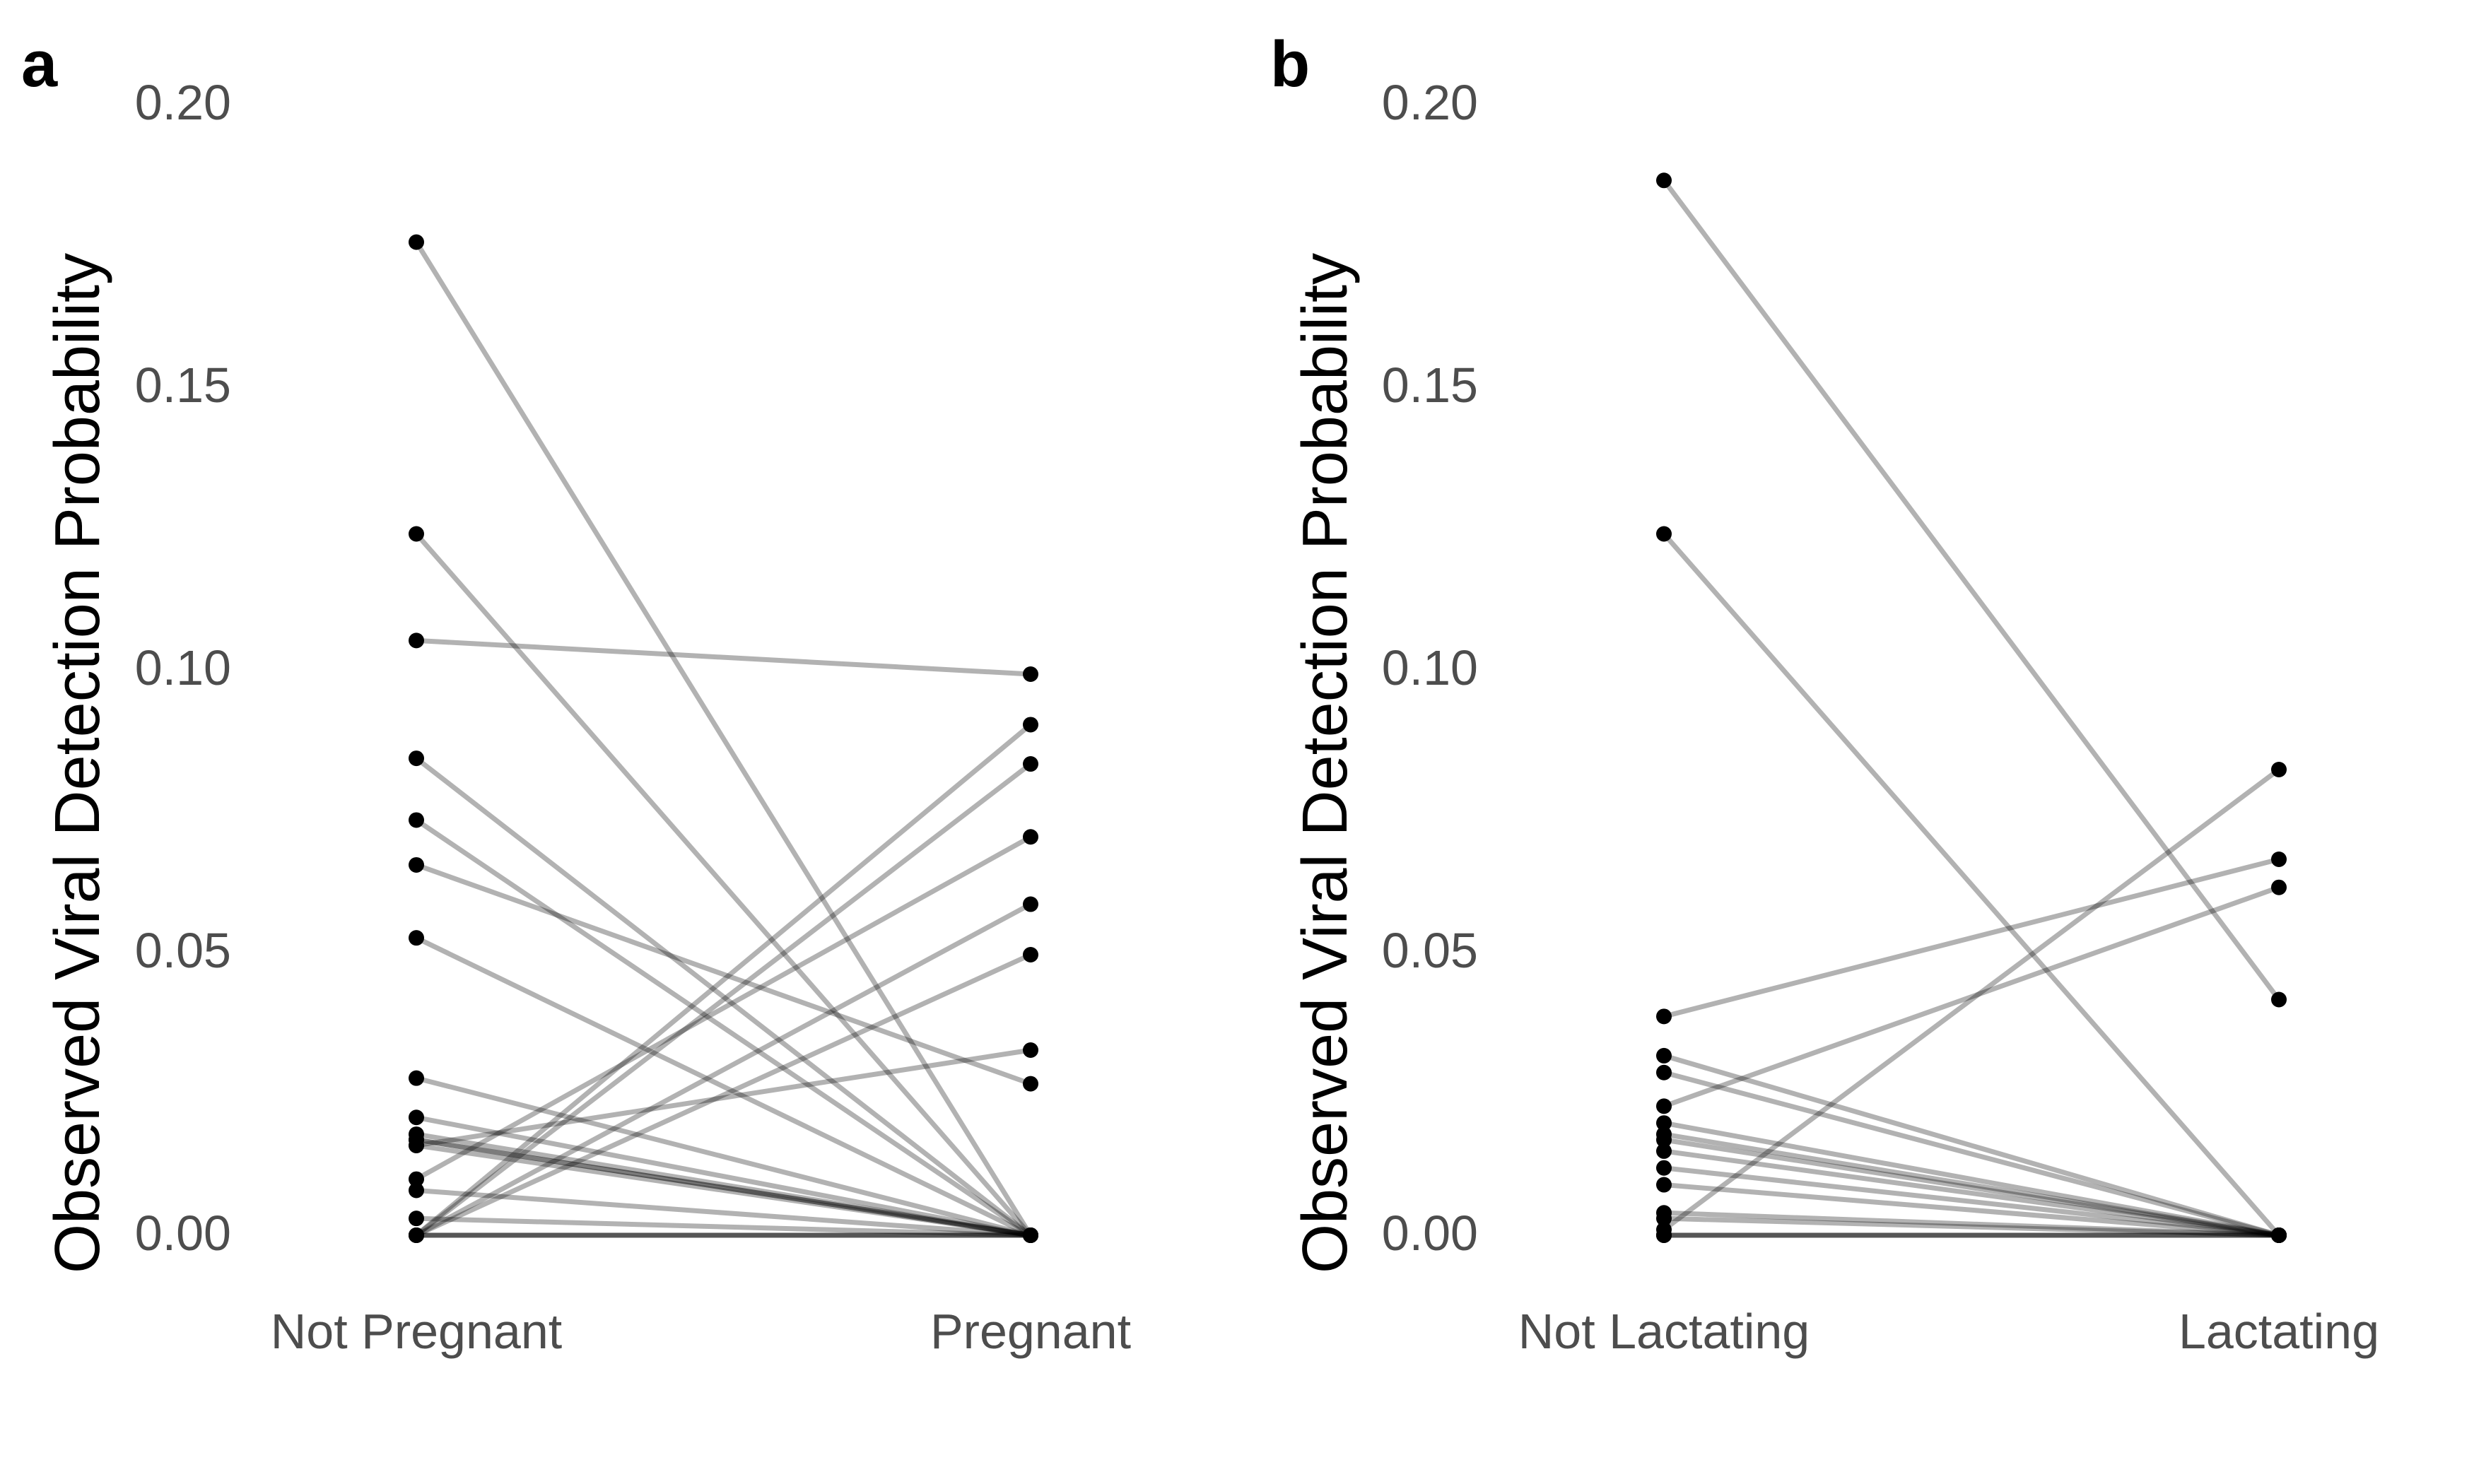 This screenshot has width=2474, height=1484. I want to click on panel-a-ytick: 0.00, so click(183, 1233).